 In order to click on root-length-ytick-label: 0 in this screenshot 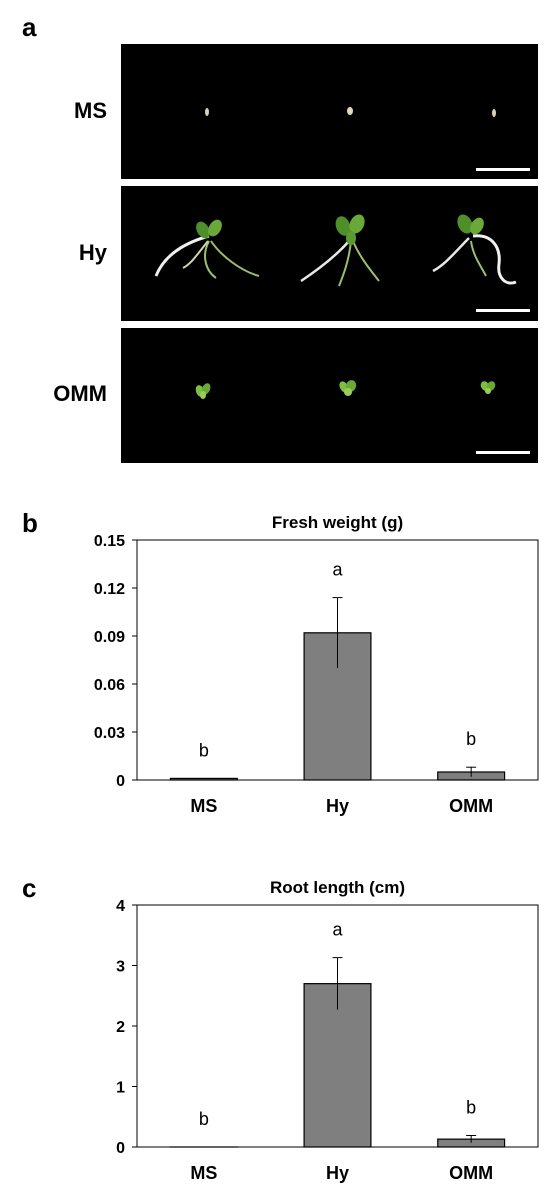, I will do `click(120, 1148)`.